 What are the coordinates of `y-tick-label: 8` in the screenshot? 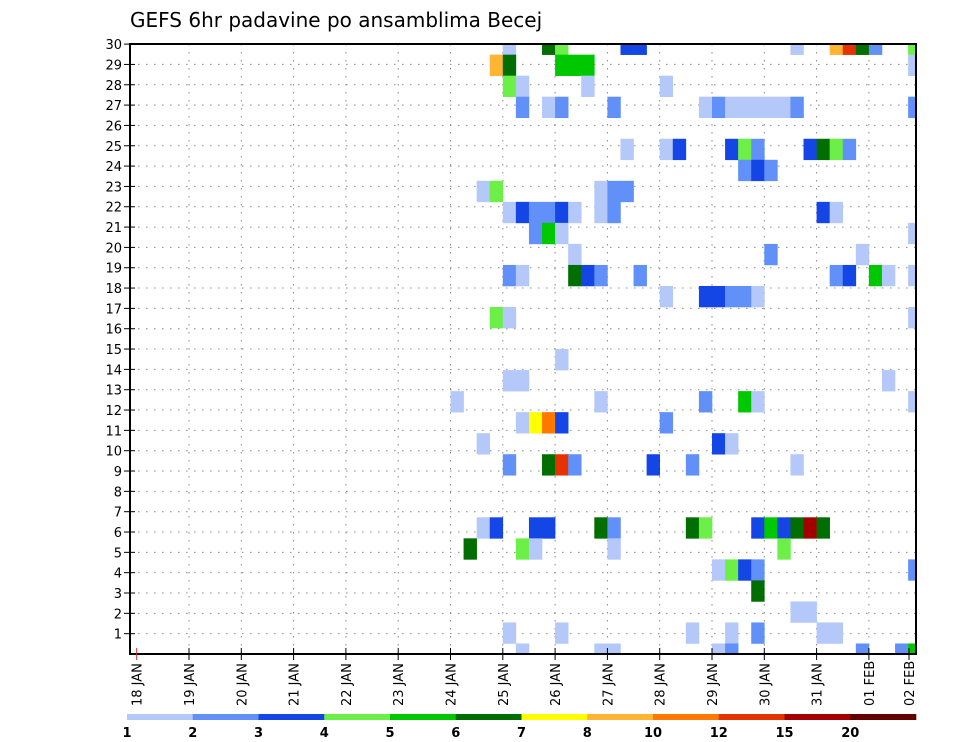 It's located at (118, 492).